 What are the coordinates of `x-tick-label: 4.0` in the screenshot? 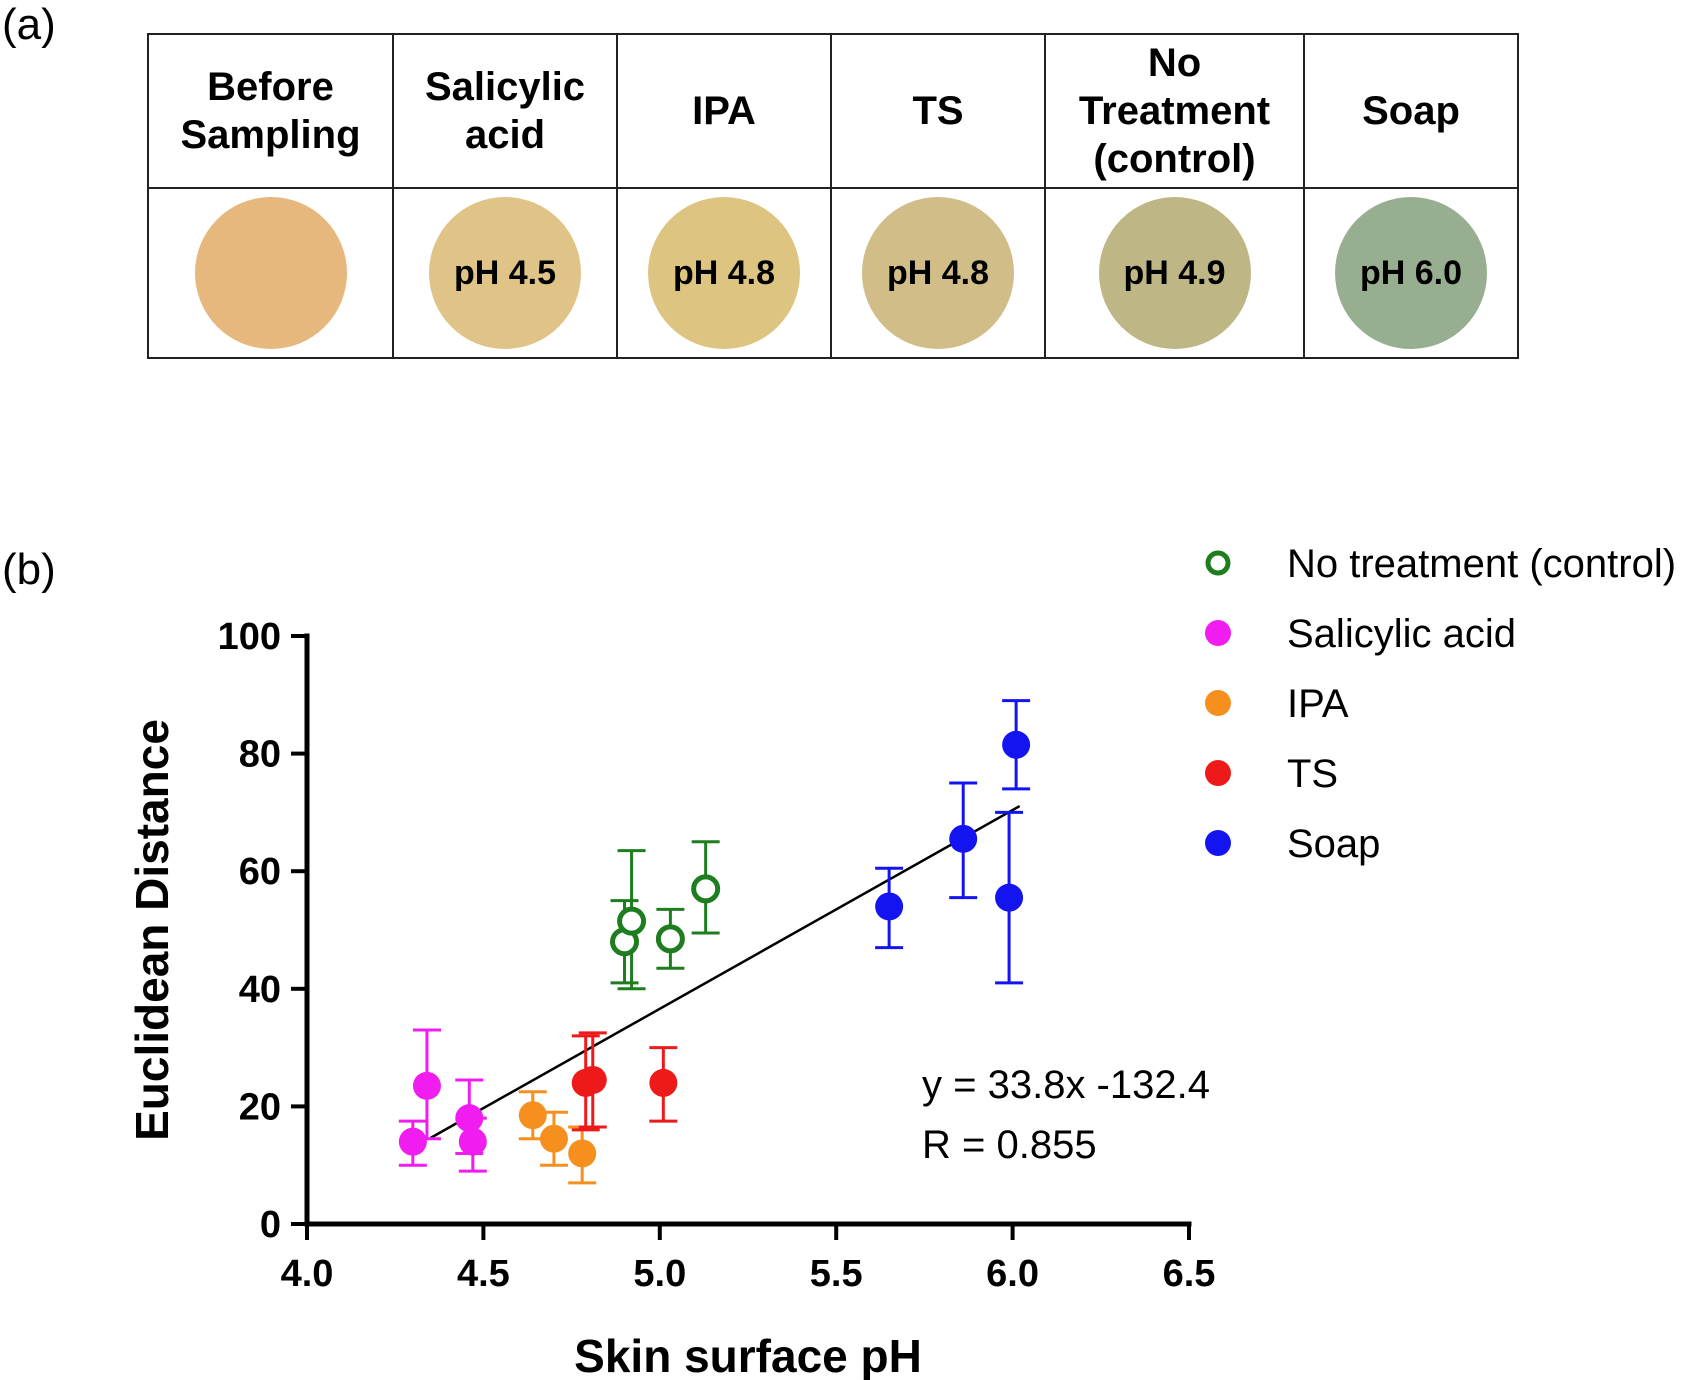 It's located at (307, 1274).